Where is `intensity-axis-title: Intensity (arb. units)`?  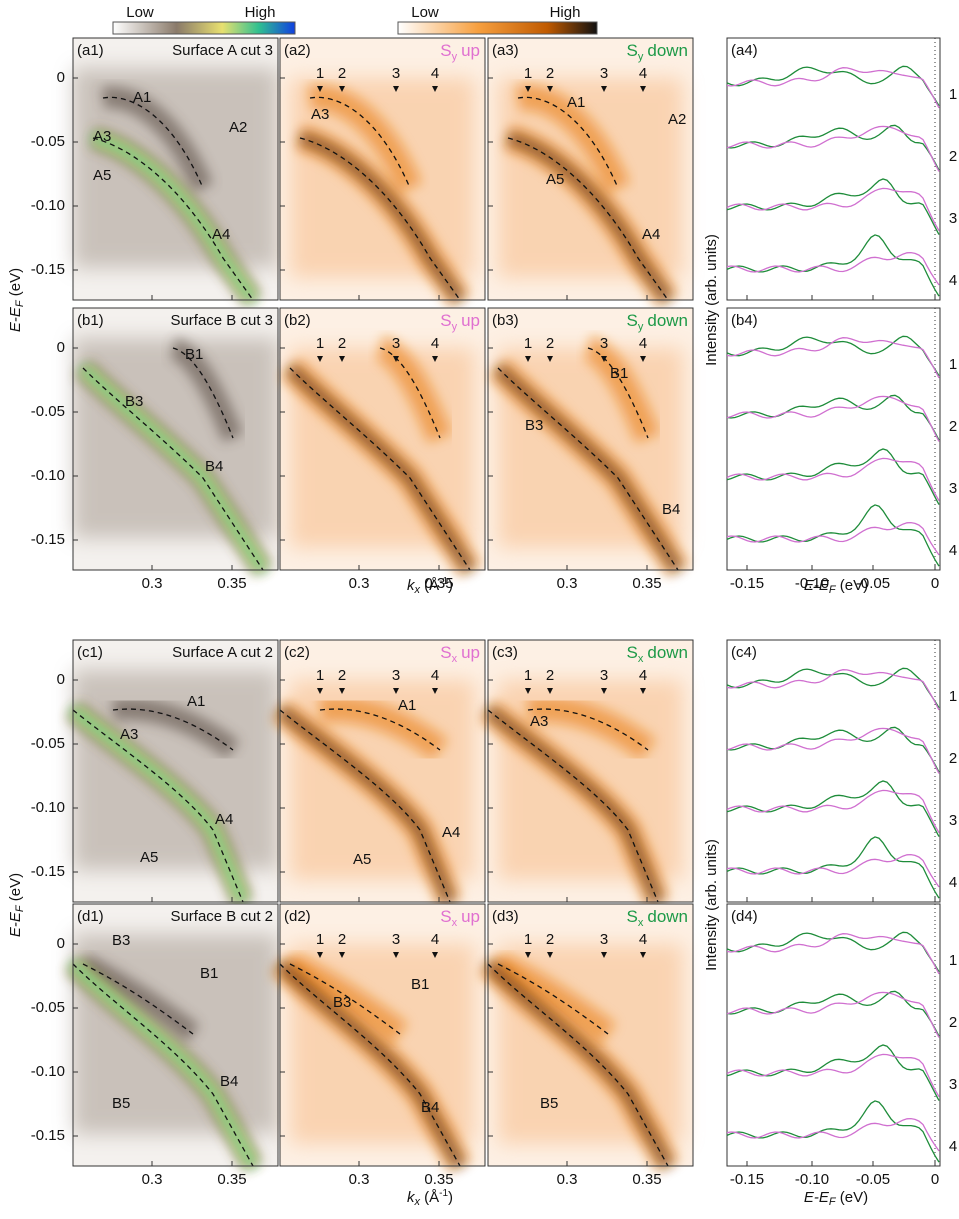 intensity-axis-title: Intensity (arb. units) is located at coordinates (711, 300).